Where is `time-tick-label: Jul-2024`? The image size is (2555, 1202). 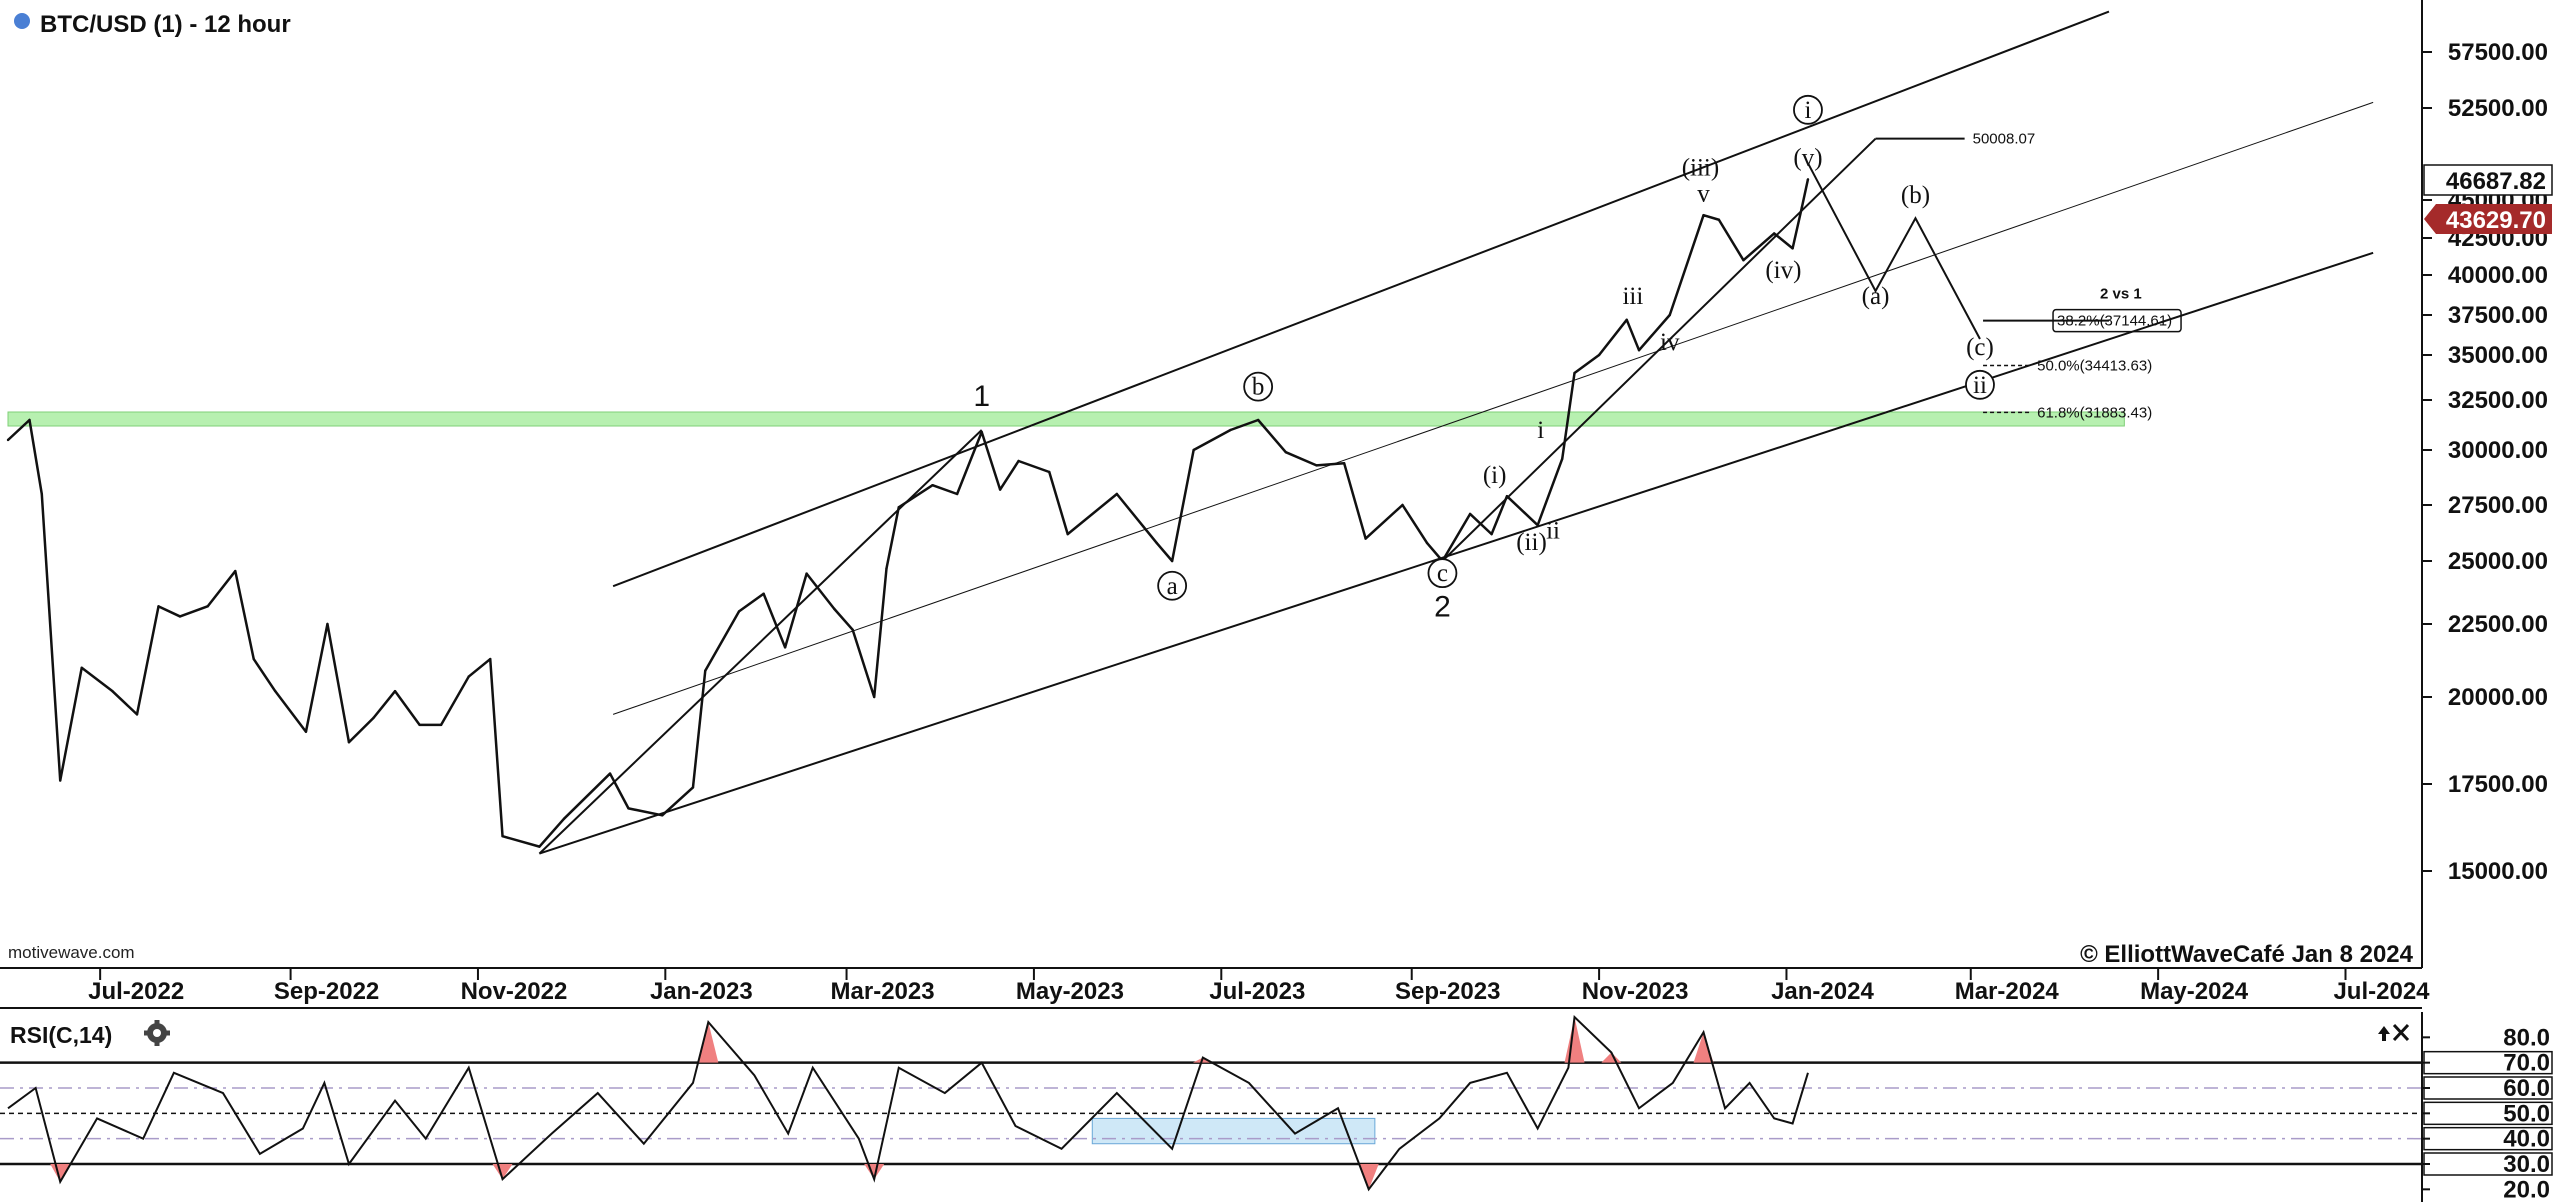 time-tick-label: Jul-2024 is located at coordinates (2381, 991).